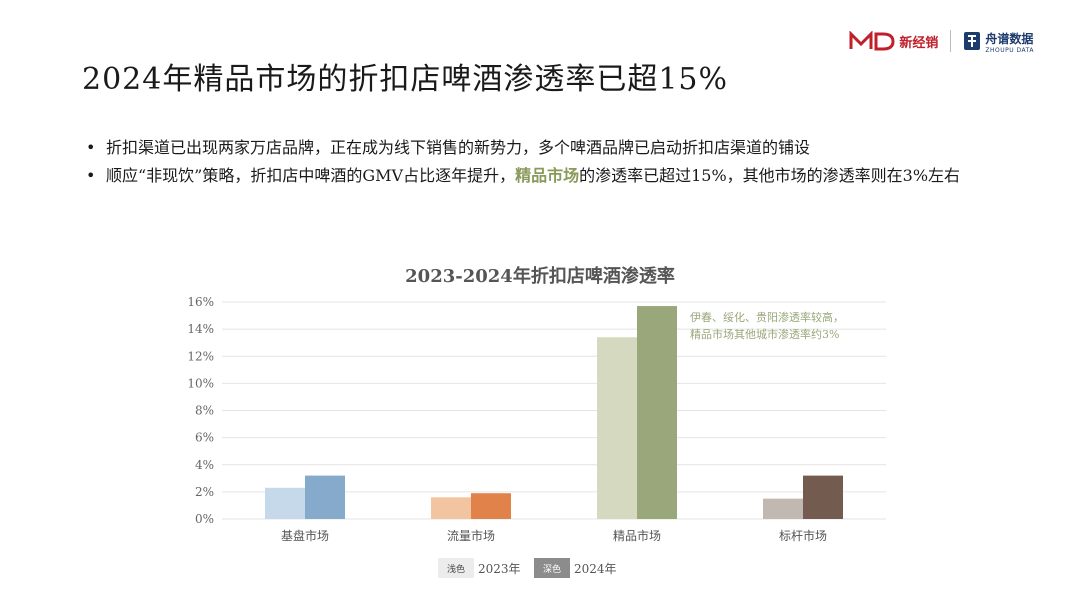  What do you see at coordinates (200, 302) in the screenshot?
I see `y-tick-label: 16%` at bounding box center [200, 302].